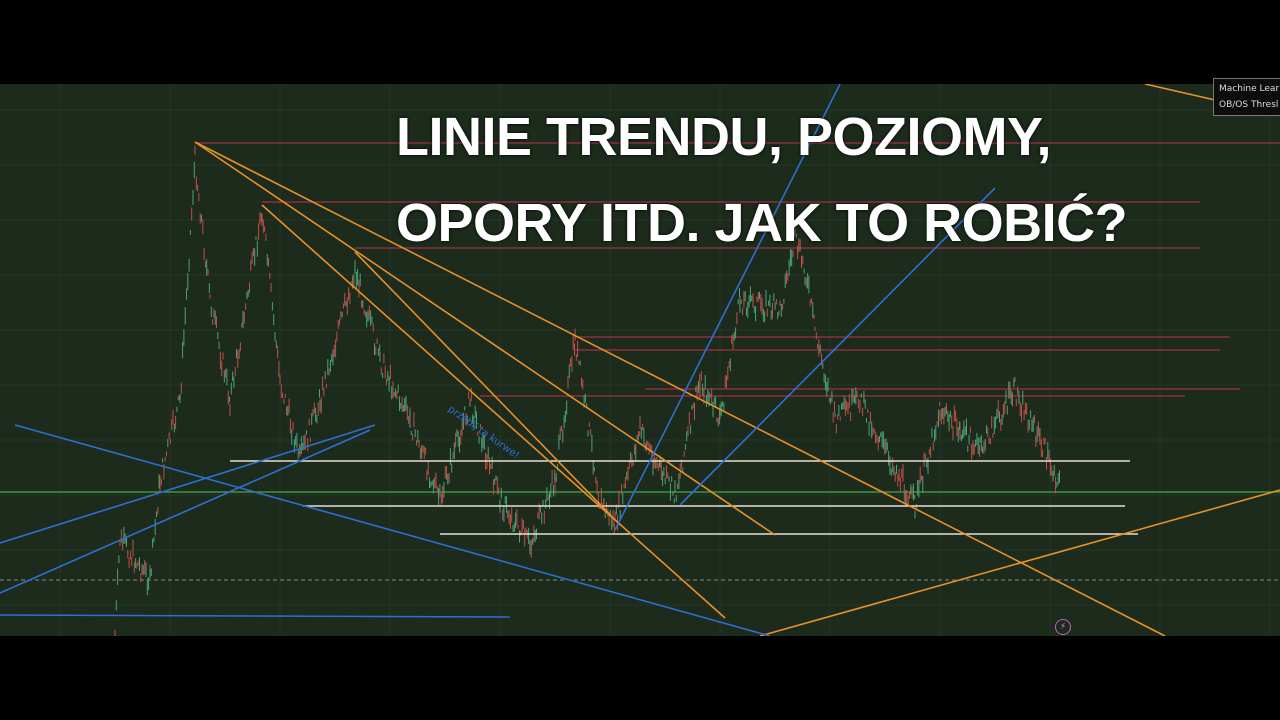  Describe the element at coordinates (762, 223) in the screenshot. I see `title-line-2: OPORY ITD. JAK TO ROBIĆ?` at that location.